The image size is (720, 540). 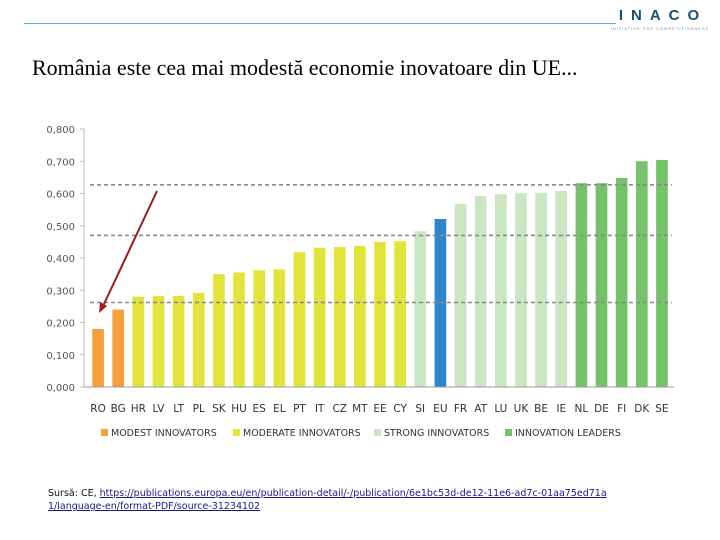 I want to click on bar-sk, so click(x=219, y=330).